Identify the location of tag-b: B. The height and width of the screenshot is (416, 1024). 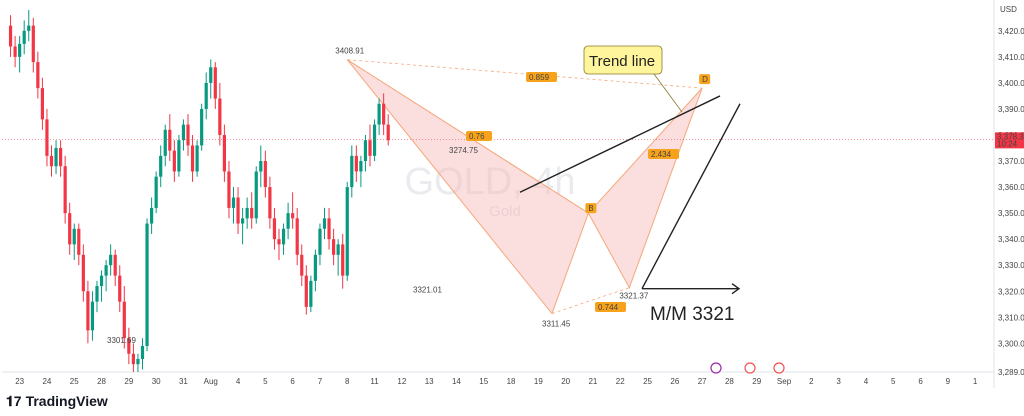
(590, 208).